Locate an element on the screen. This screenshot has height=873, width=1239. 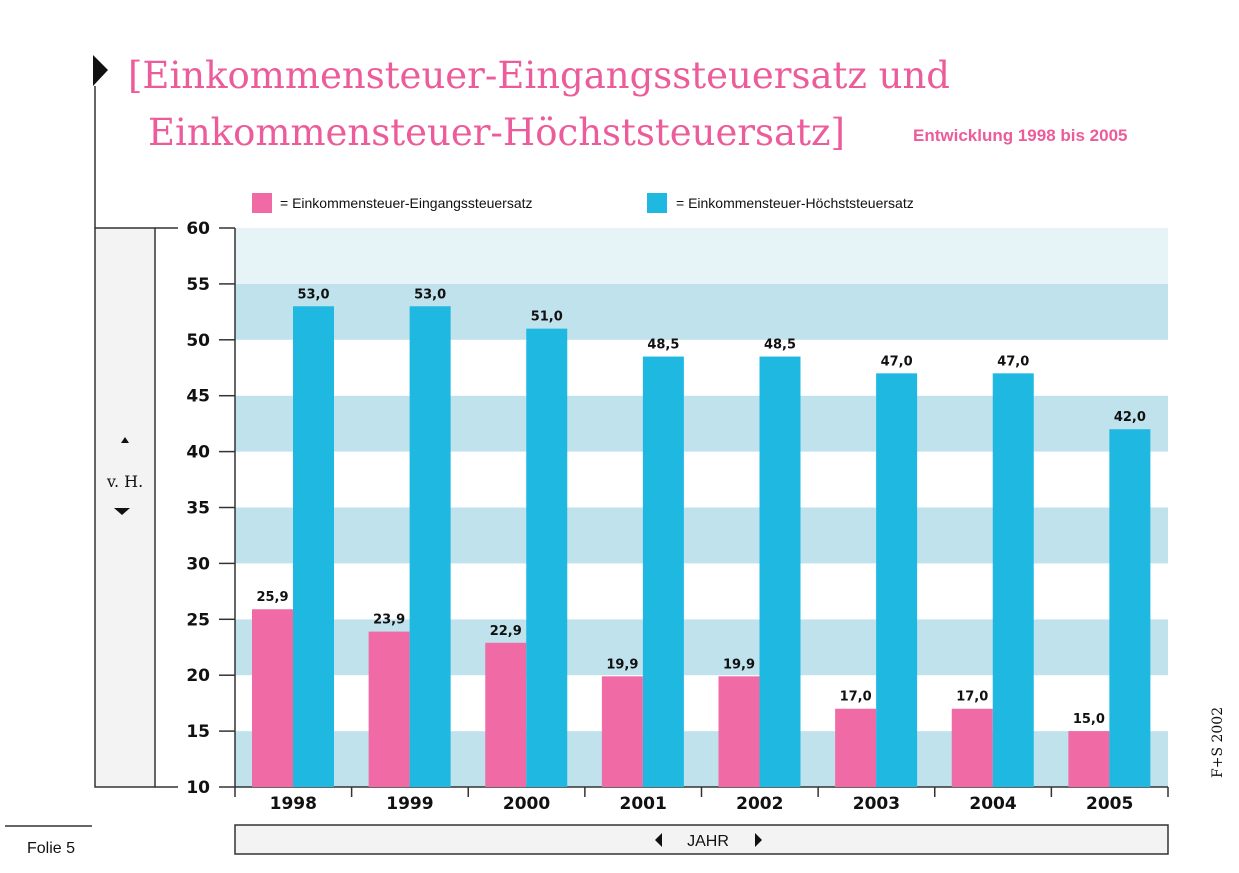
y-tick-label: 25 is located at coordinates (198, 620).